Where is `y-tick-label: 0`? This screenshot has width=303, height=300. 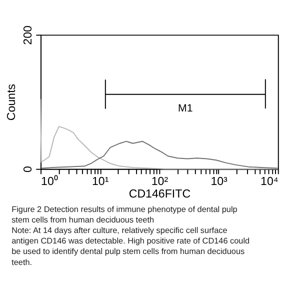 y-tick-label: 0 is located at coordinates (28, 169).